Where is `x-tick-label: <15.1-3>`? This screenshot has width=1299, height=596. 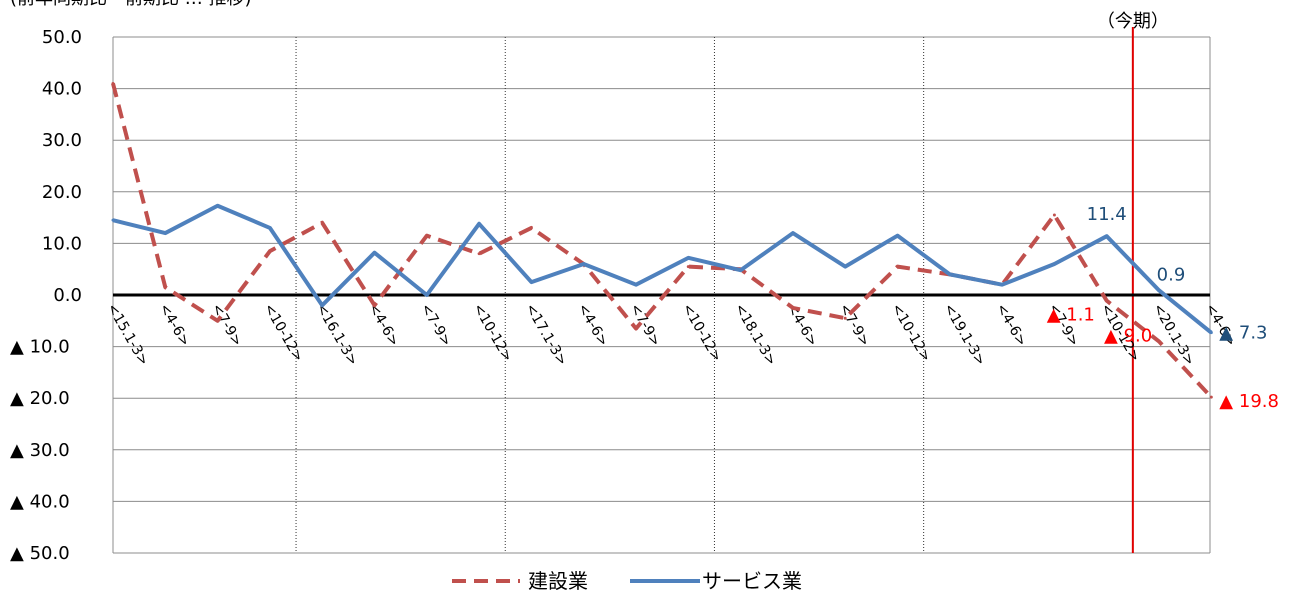 x-tick-label: <15.1-3> is located at coordinates (128, 334).